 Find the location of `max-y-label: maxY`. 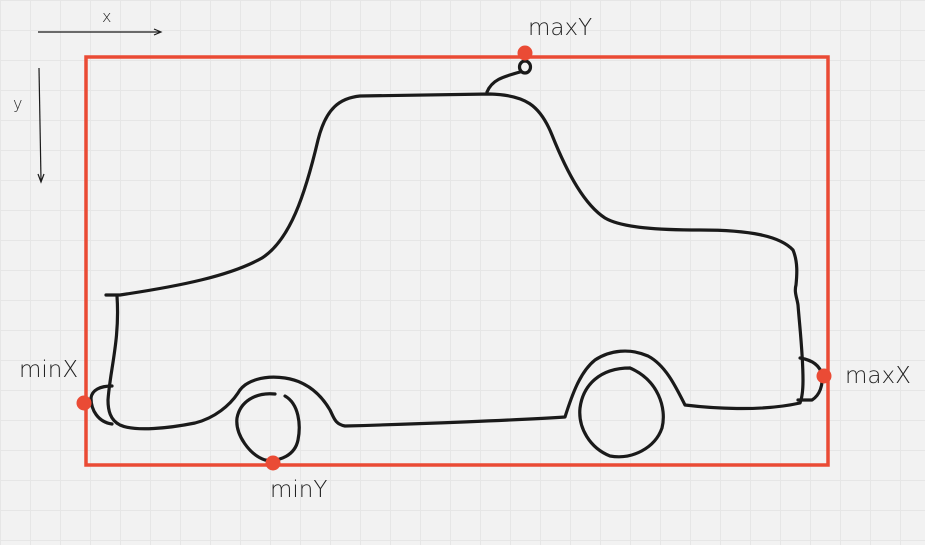

max-y-label: maxY is located at coordinates (560, 28).